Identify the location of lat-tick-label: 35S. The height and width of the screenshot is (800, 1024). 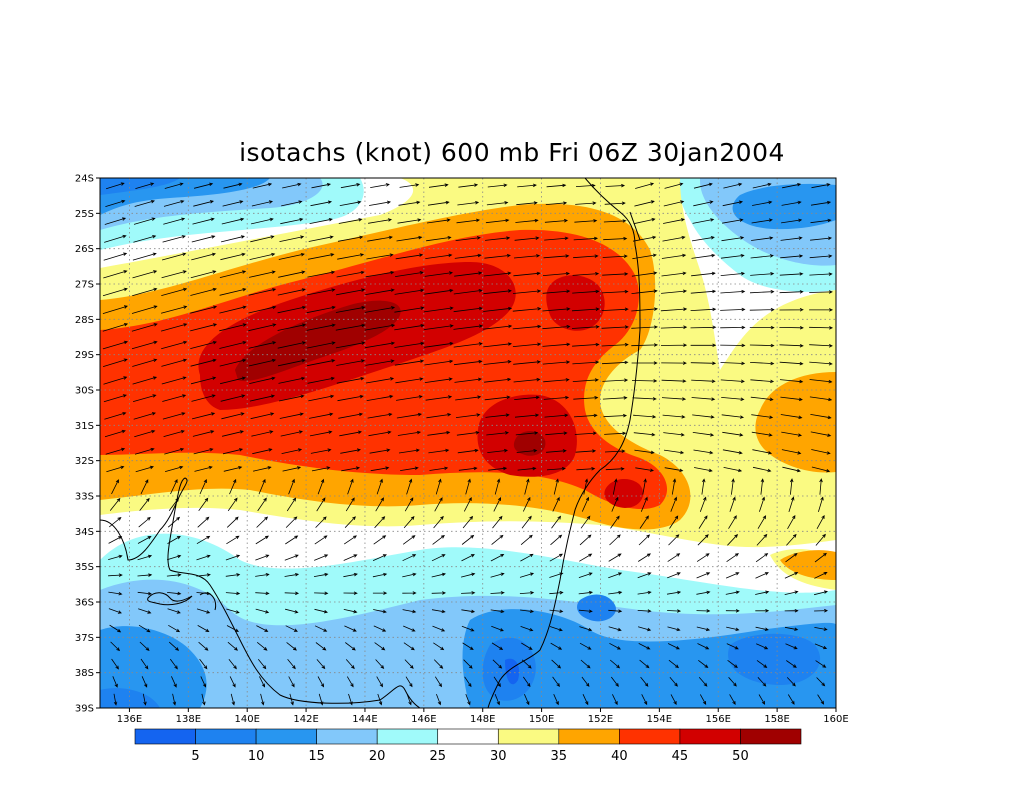
(84, 567).